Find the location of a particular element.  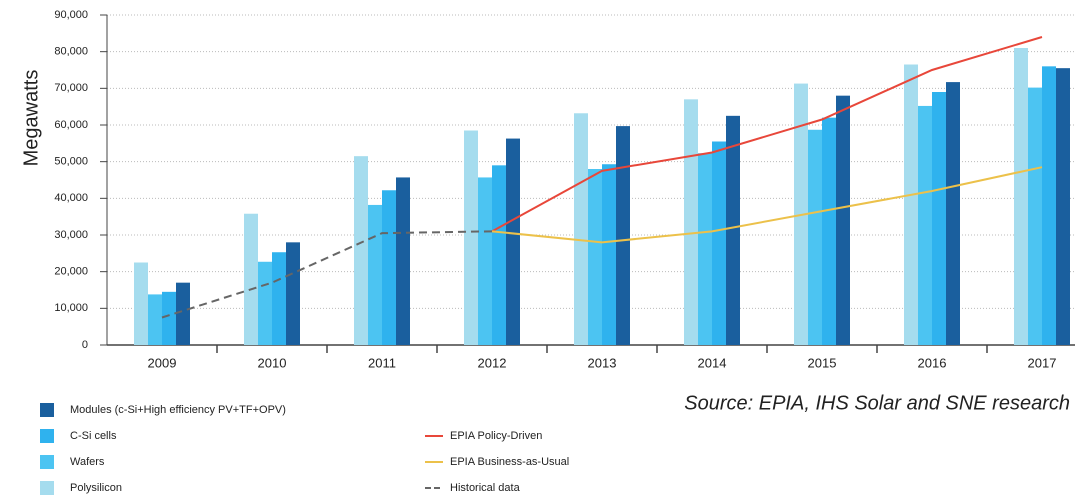

y-tick-label: 50,000 is located at coordinates (71, 162).